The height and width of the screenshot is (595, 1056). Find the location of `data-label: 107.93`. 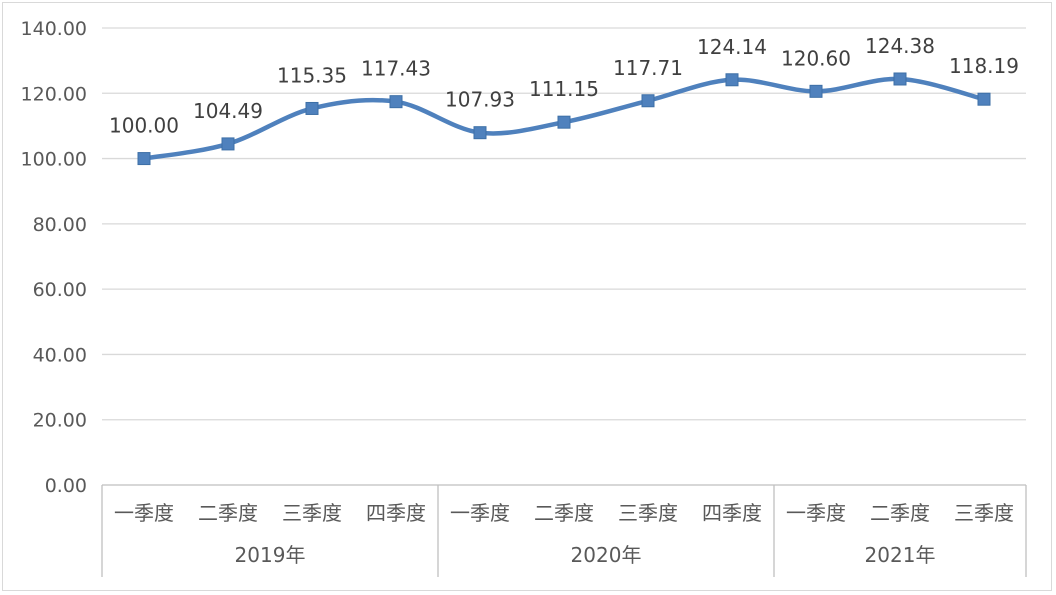

data-label: 107.93 is located at coordinates (480, 100).